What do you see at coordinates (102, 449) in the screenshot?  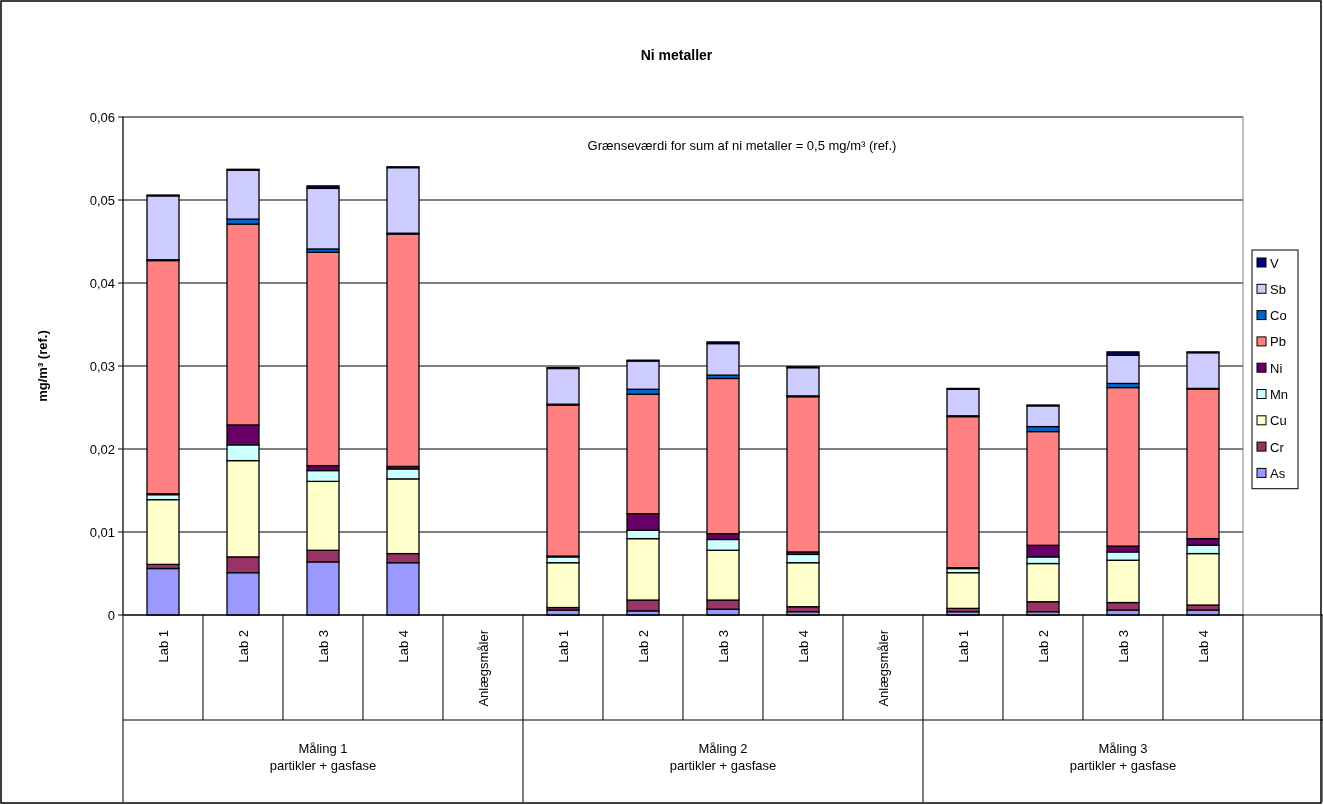 I see `y-tick-label: 0,02` at bounding box center [102, 449].